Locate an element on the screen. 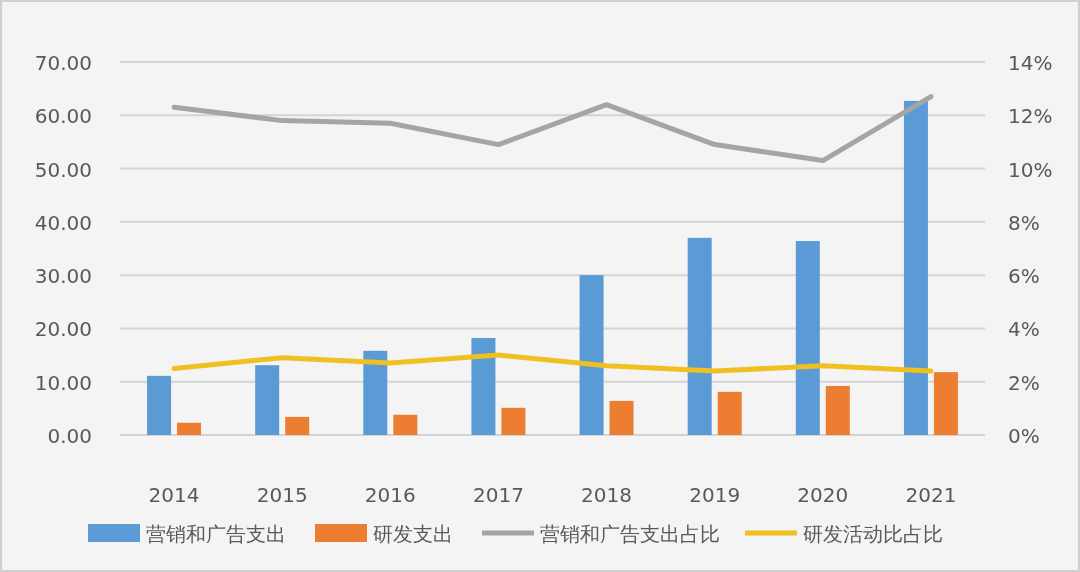  legend-研发支出: 研发支出 is located at coordinates (384, 534).